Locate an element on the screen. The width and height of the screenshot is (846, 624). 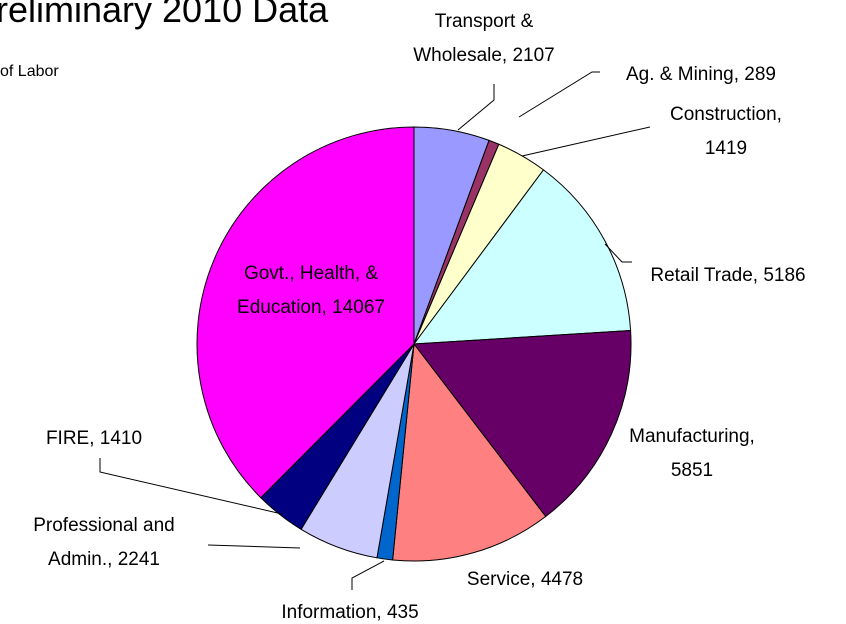
data-label: Professional and Admin., 2241 is located at coordinates (104, 542).